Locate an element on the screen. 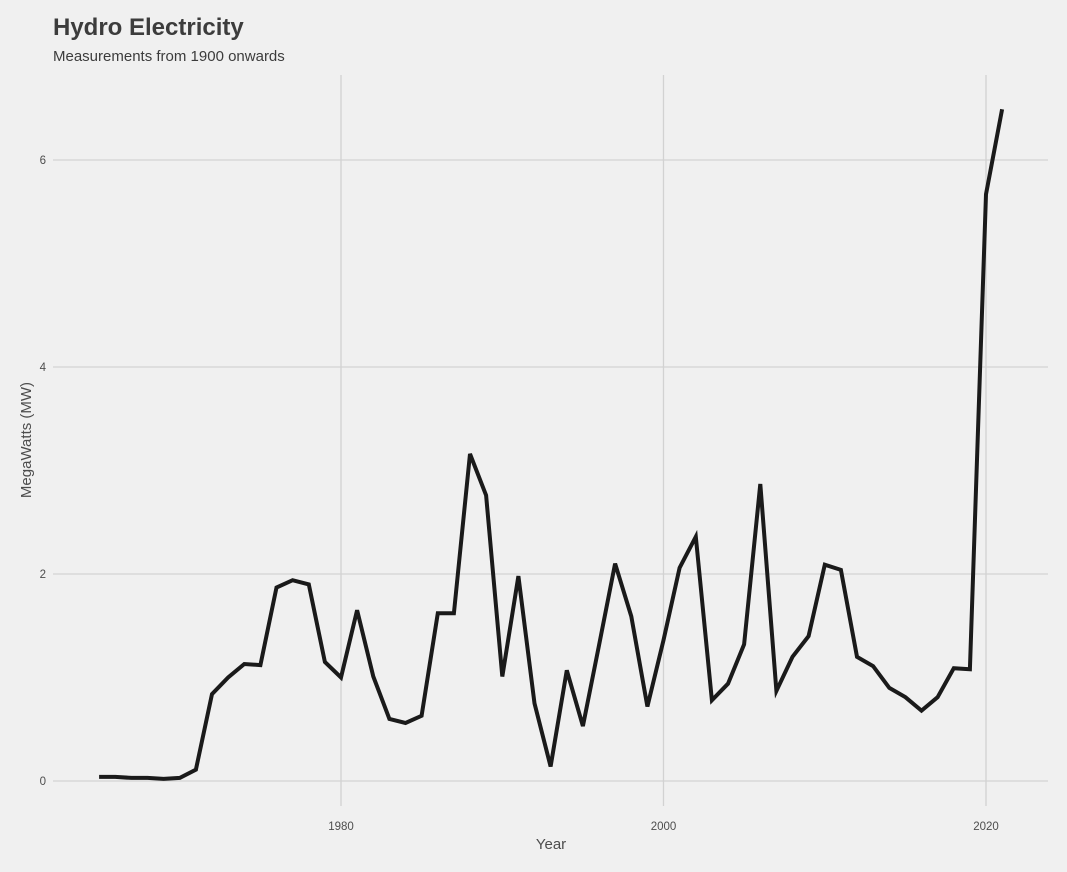 Image resolution: width=1067 pixels, height=872 pixels. x-axis-title: Year is located at coordinates (551, 844).